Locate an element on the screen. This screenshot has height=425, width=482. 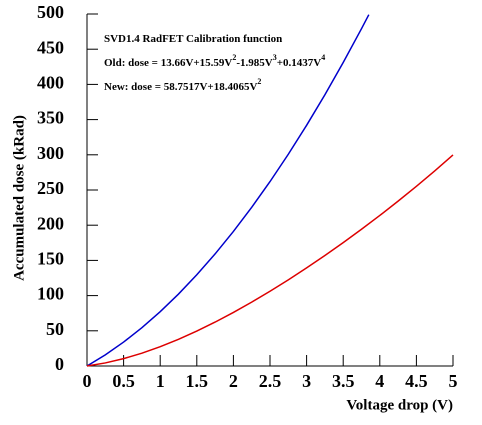
y-tick-label: 150 is located at coordinates (50, 259).